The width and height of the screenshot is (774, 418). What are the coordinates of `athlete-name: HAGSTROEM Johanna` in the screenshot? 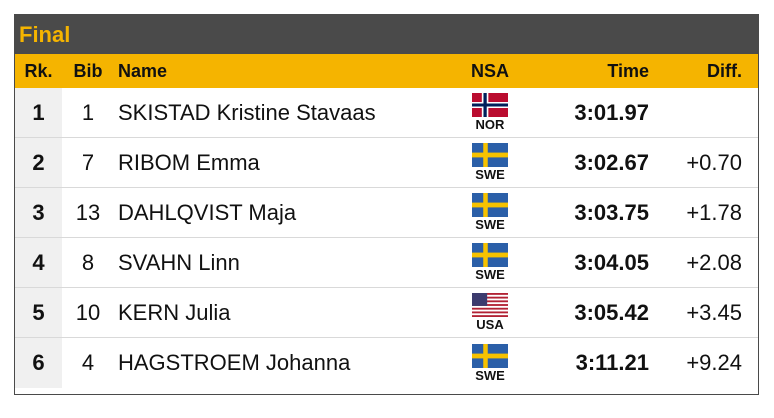 It's located at (234, 362).